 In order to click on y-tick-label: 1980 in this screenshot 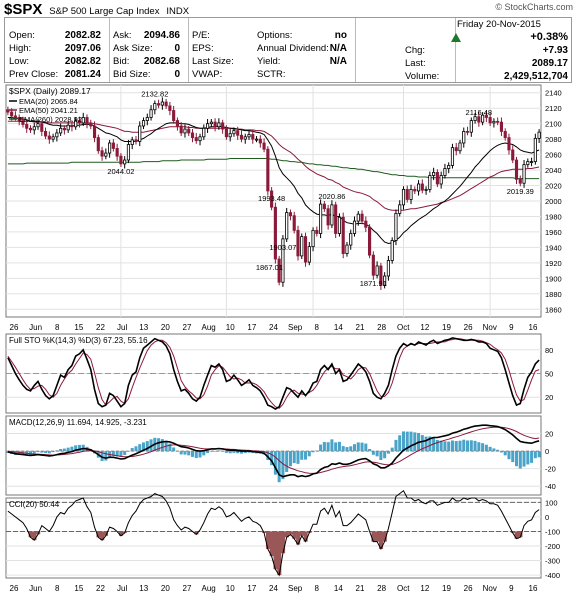, I will do `click(553, 216)`.